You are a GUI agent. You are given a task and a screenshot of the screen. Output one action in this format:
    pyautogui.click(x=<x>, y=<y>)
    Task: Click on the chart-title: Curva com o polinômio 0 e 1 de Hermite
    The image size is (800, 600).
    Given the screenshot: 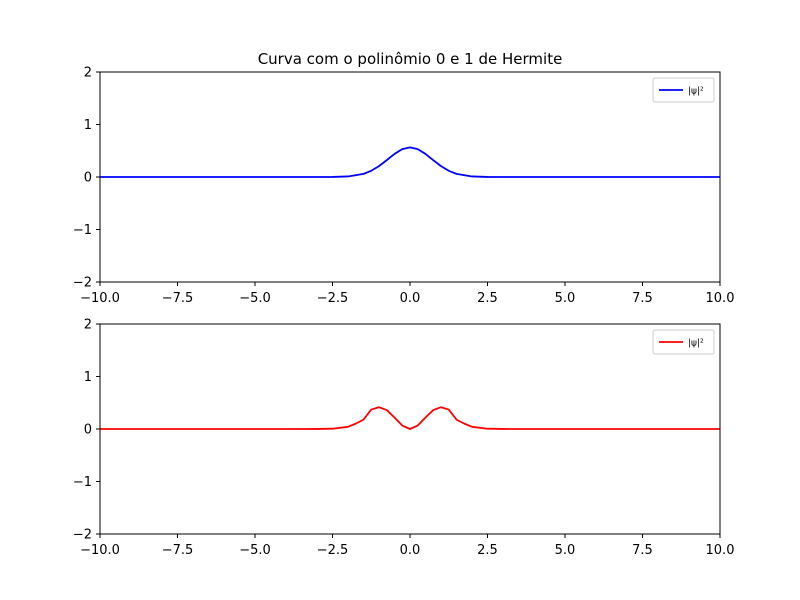 What is the action you would take?
    pyautogui.click(x=410, y=59)
    